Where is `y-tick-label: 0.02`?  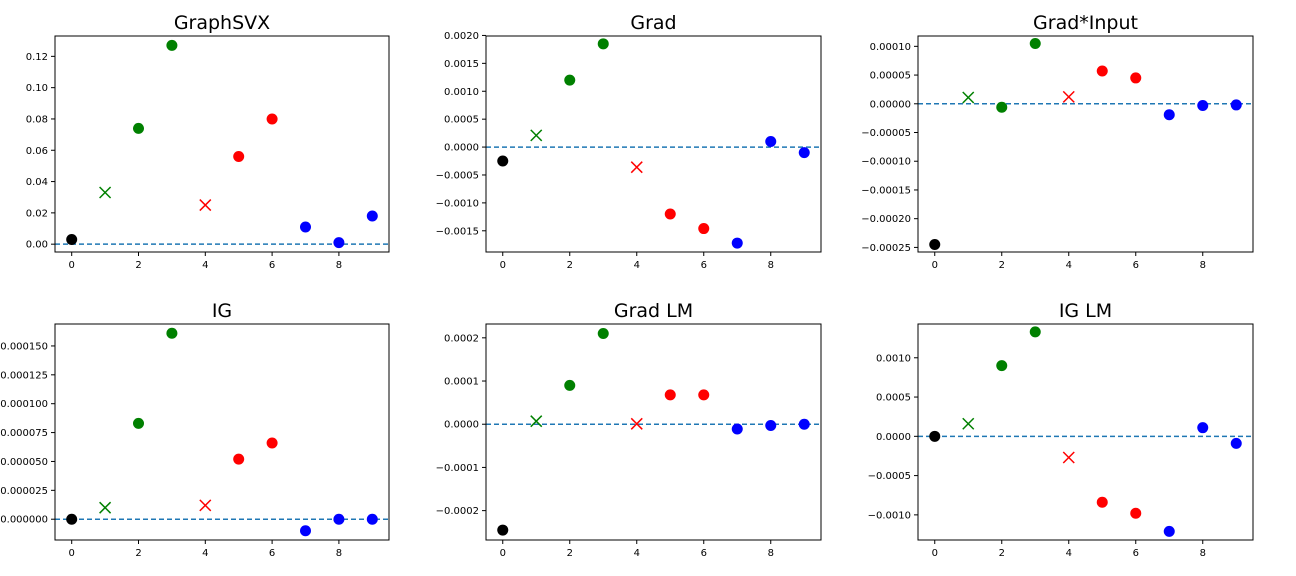 y-tick-label: 0.02 is located at coordinates (37, 213).